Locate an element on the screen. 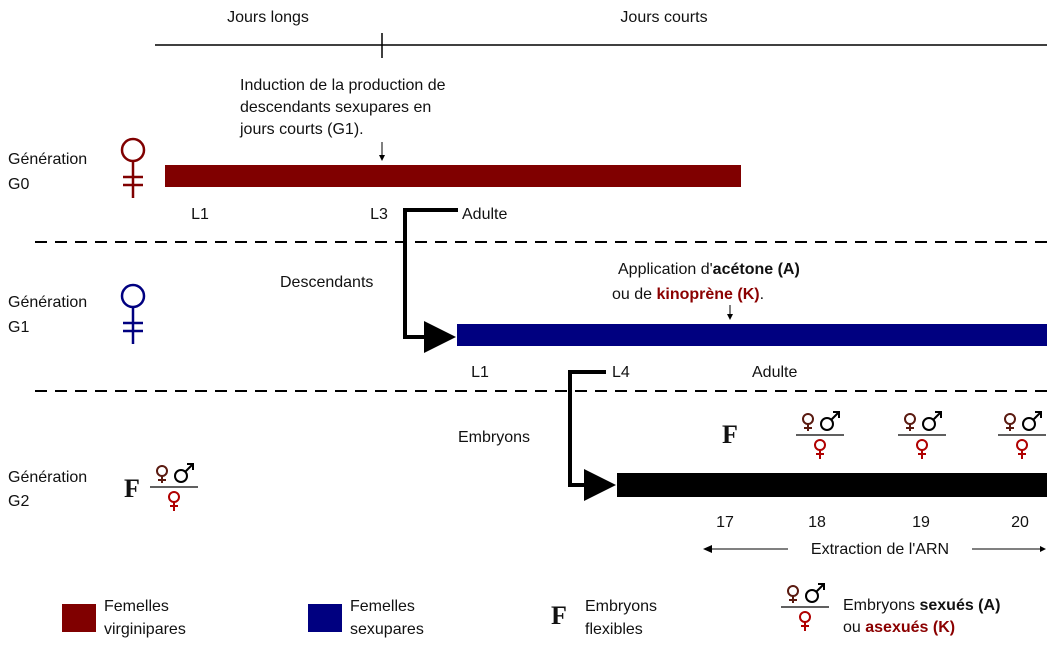 The width and height of the screenshot is (1047, 649). stage: L3 is located at coordinates (379, 214).